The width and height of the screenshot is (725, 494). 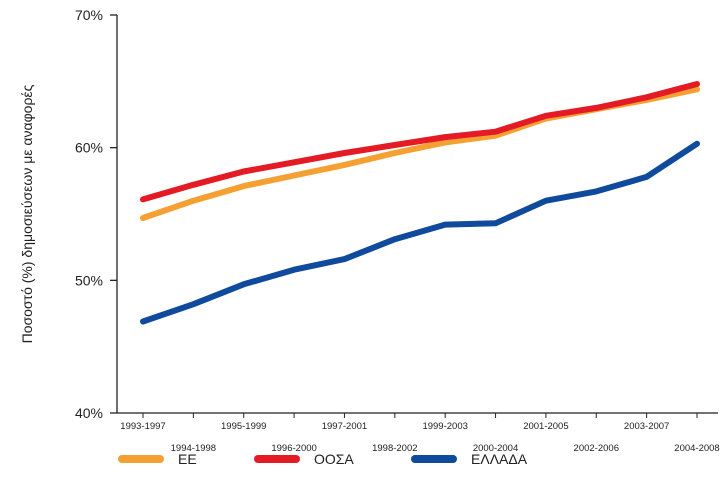 What do you see at coordinates (444, 426) in the screenshot?
I see `x-tick-label: 1999-2003` at bounding box center [444, 426].